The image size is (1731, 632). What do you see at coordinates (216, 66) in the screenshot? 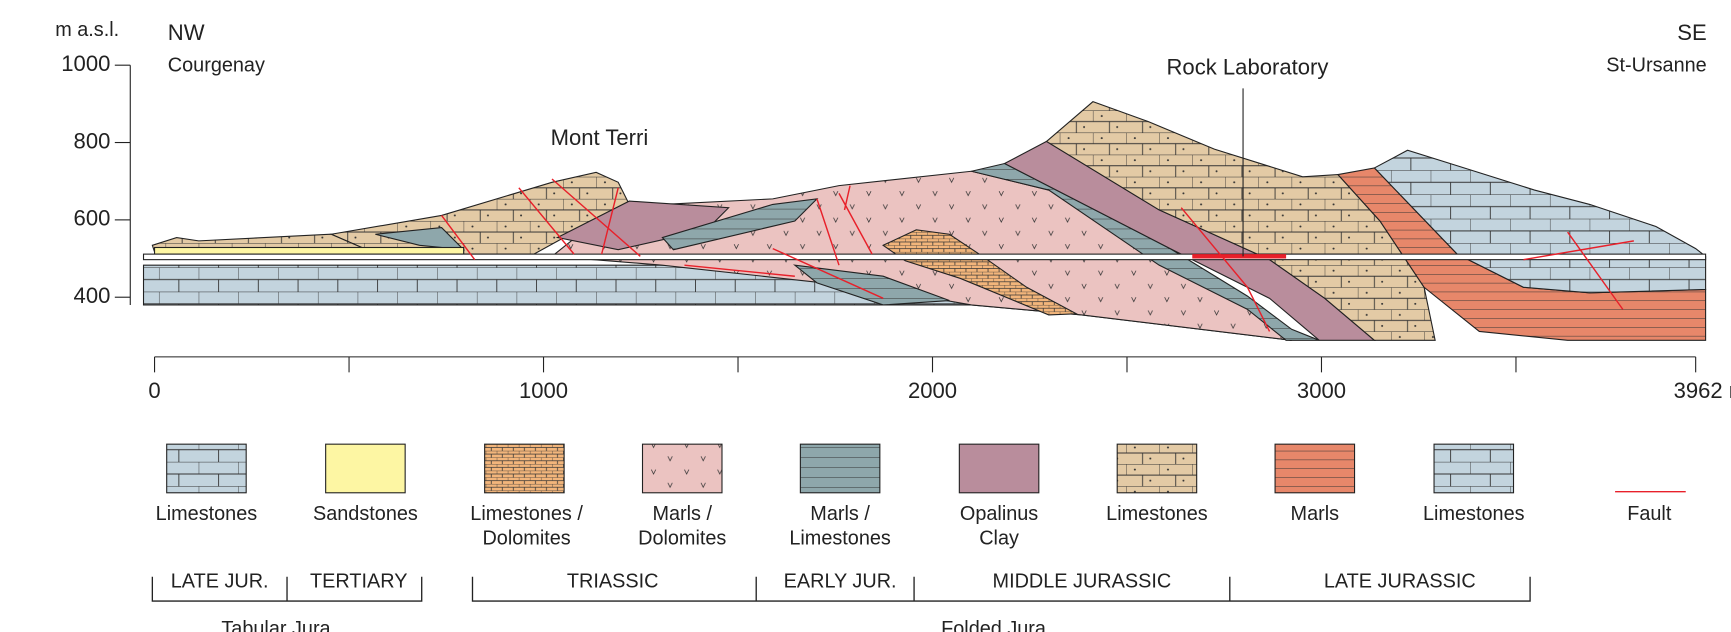
I see `place-label: Courgenay` at bounding box center [216, 66].